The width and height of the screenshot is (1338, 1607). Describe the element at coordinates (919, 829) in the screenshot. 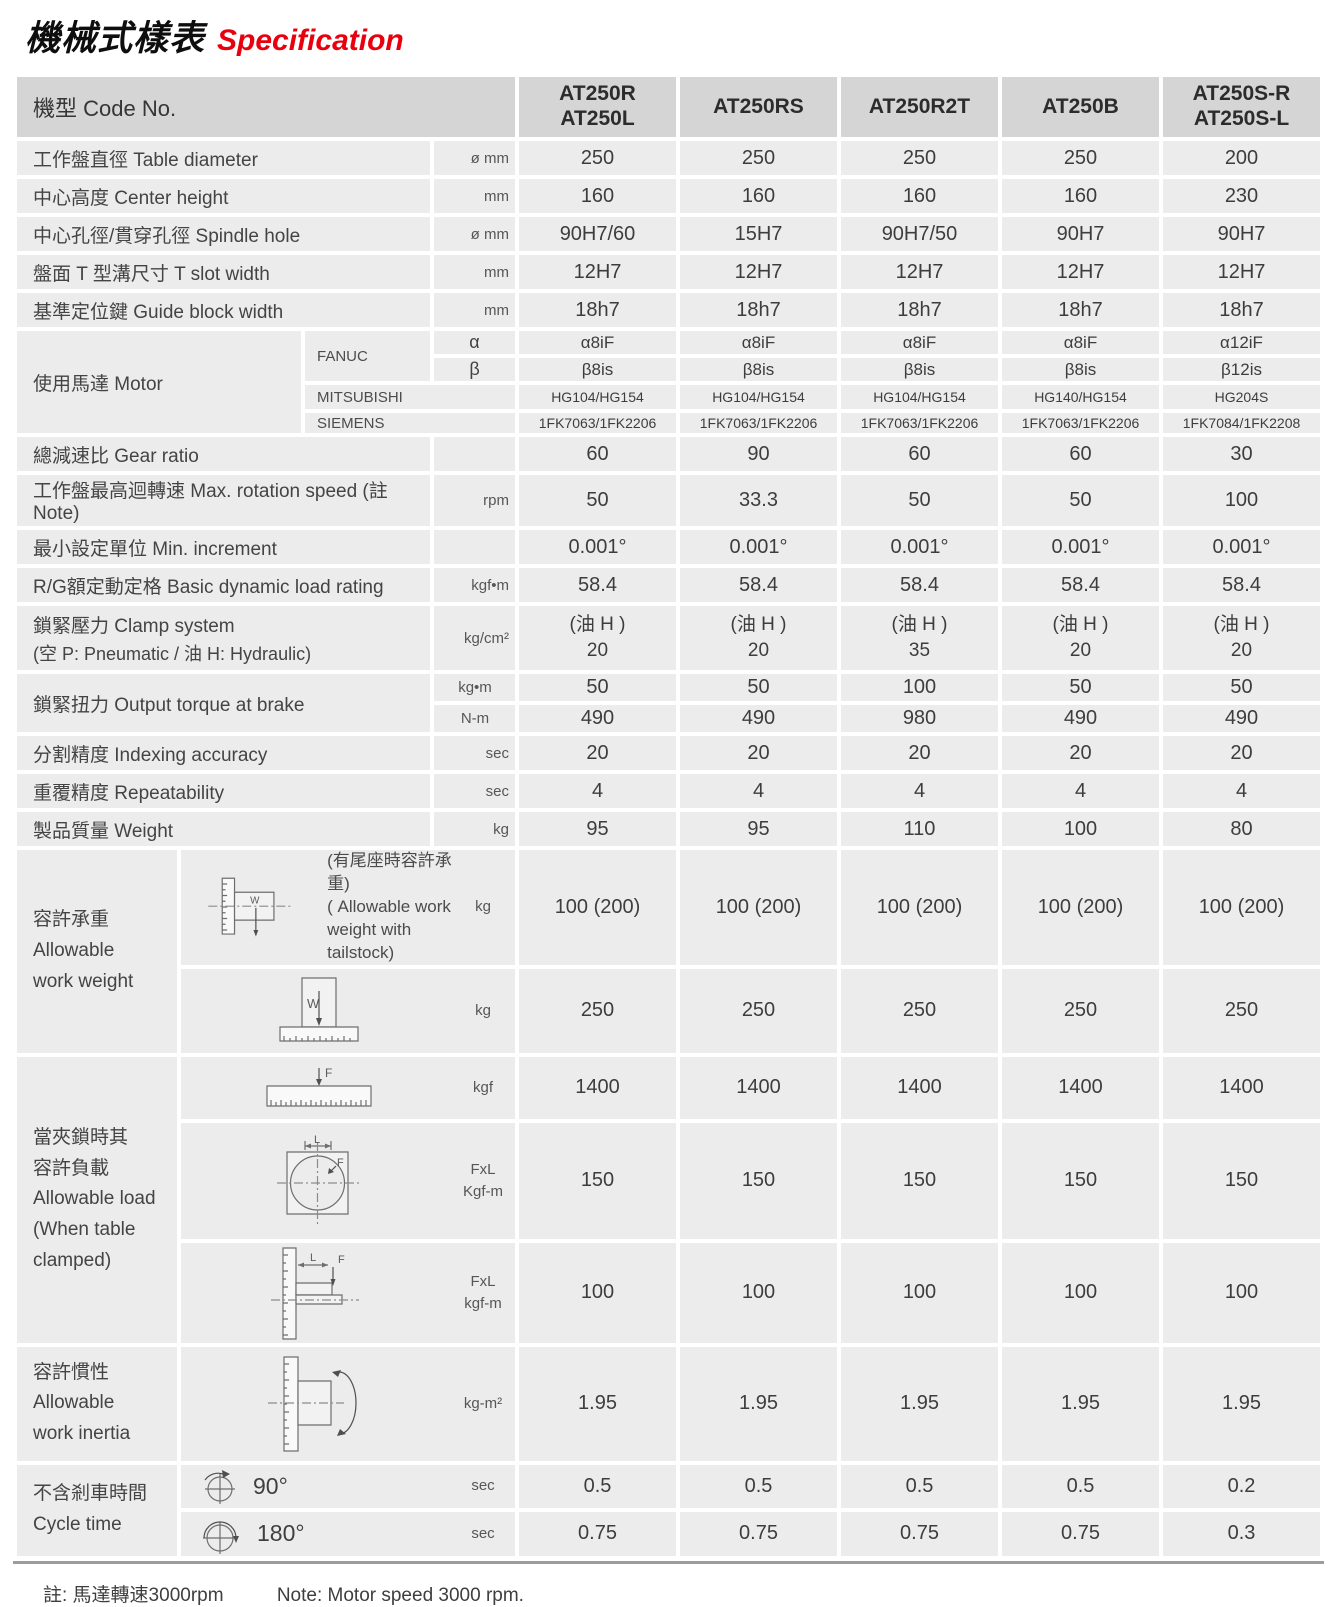

I see `spec-value: 110` at that location.